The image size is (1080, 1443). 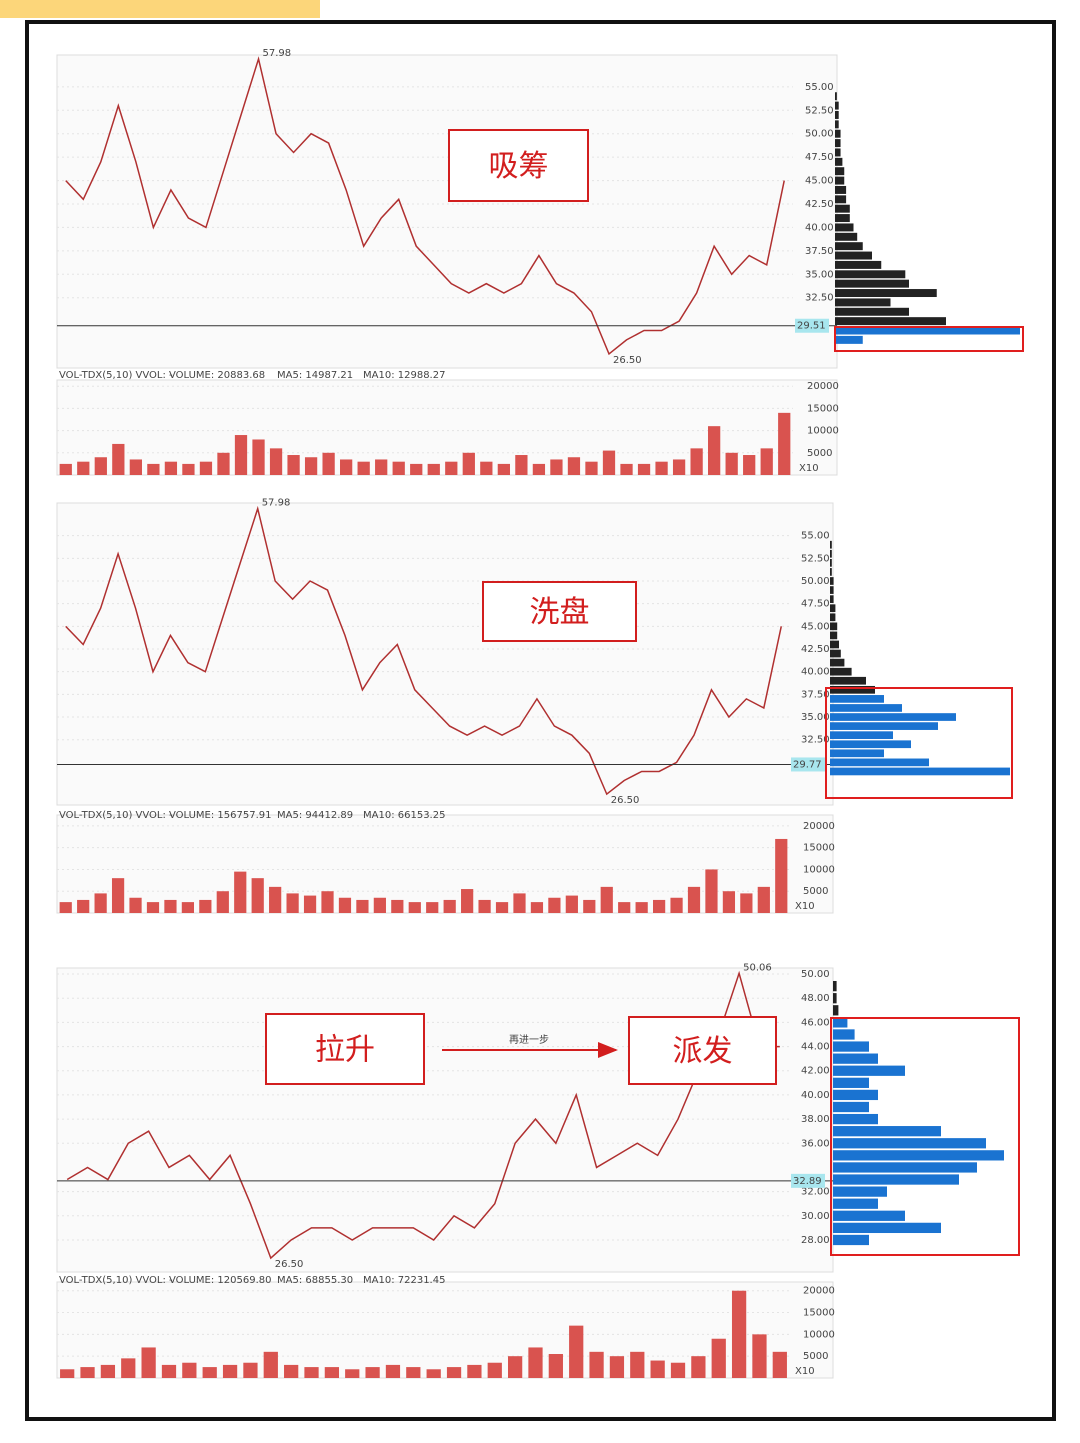 What do you see at coordinates (819, 869) in the screenshot?
I see `y-tick-label: 10000` at bounding box center [819, 869].